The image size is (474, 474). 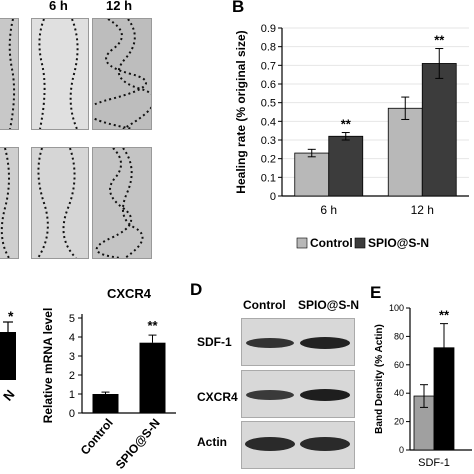 What do you see at coordinates (11, 316) in the screenshot?
I see `partial-significance: *` at bounding box center [11, 316].